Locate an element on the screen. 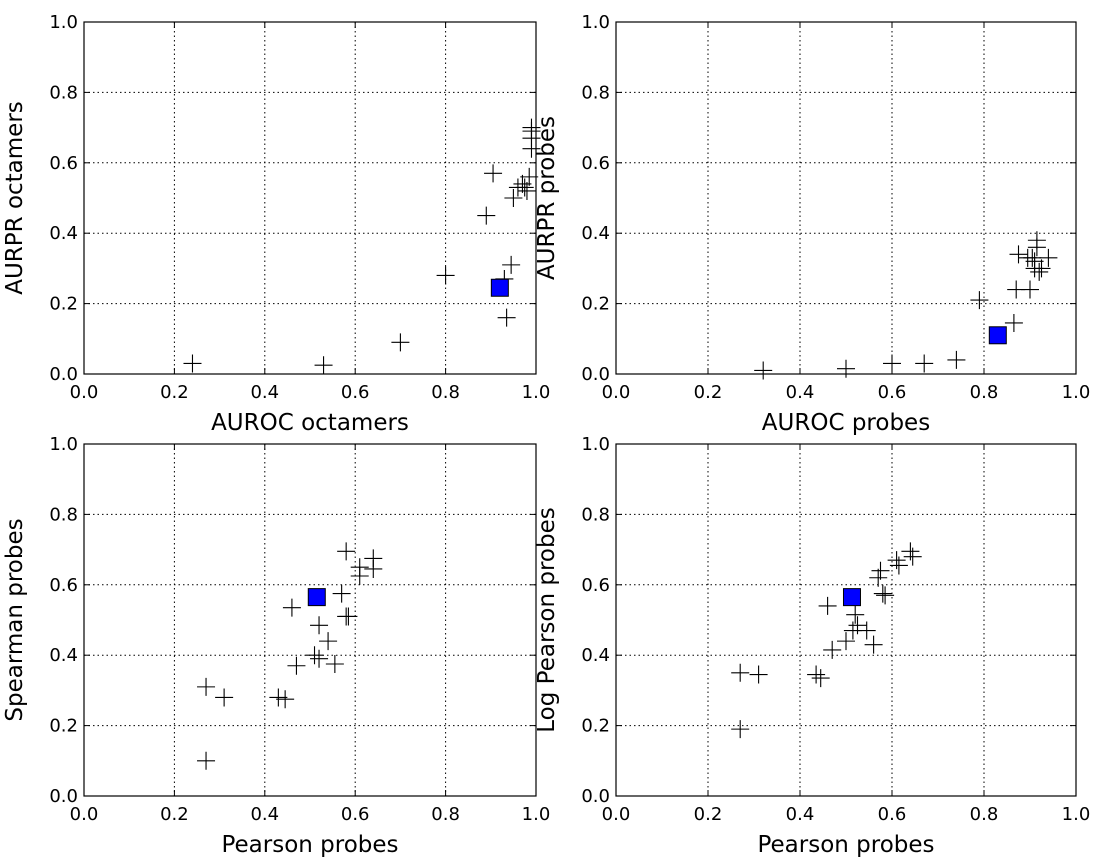 The width and height of the screenshot is (1093, 858). y-axis-label: AURPR probes is located at coordinates (547, 198).